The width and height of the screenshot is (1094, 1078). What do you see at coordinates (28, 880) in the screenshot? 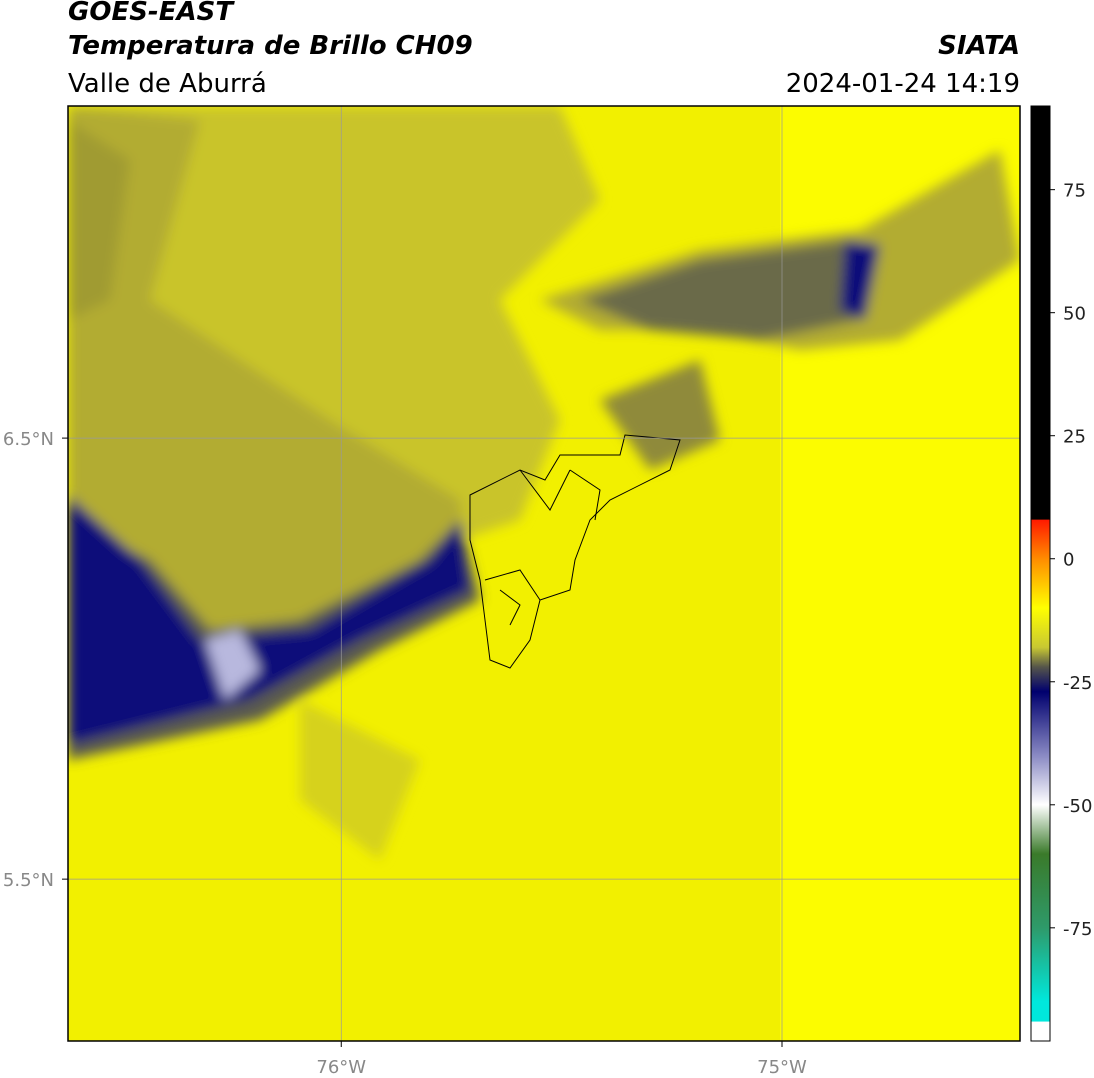
I see `y-tick-label: 5.5°N` at bounding box center [28, 880].